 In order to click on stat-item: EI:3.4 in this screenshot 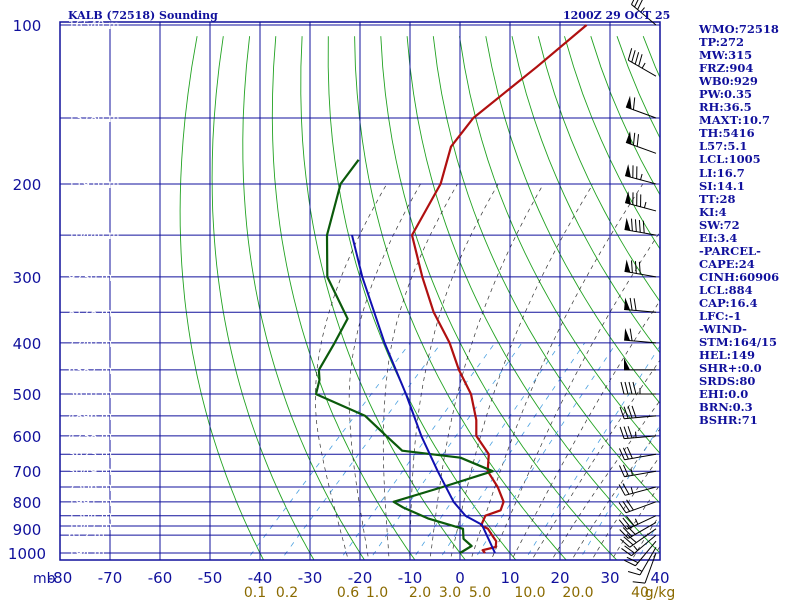, I will do `click(718, 237)`.